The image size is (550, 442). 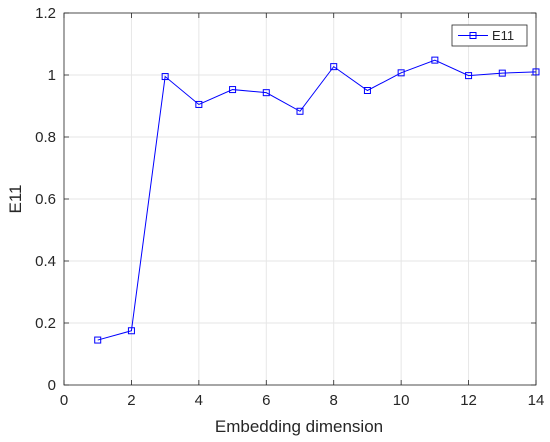 What do you see at coordinates (199, 400) in the screenshot?
I see `x-tick-label: 4` at bounding box center [199, 400].